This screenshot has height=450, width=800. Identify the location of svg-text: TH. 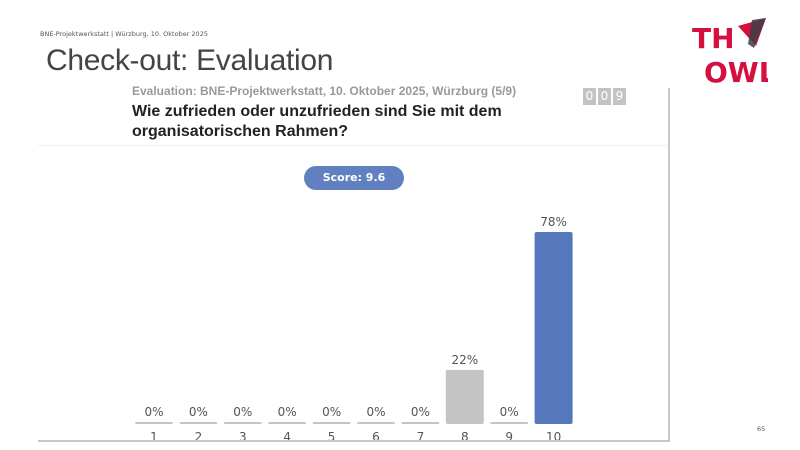
(713, 38).